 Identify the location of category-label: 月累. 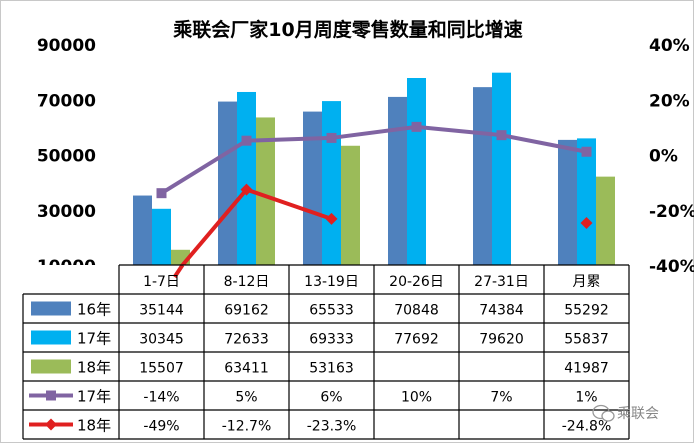
(587, 282).